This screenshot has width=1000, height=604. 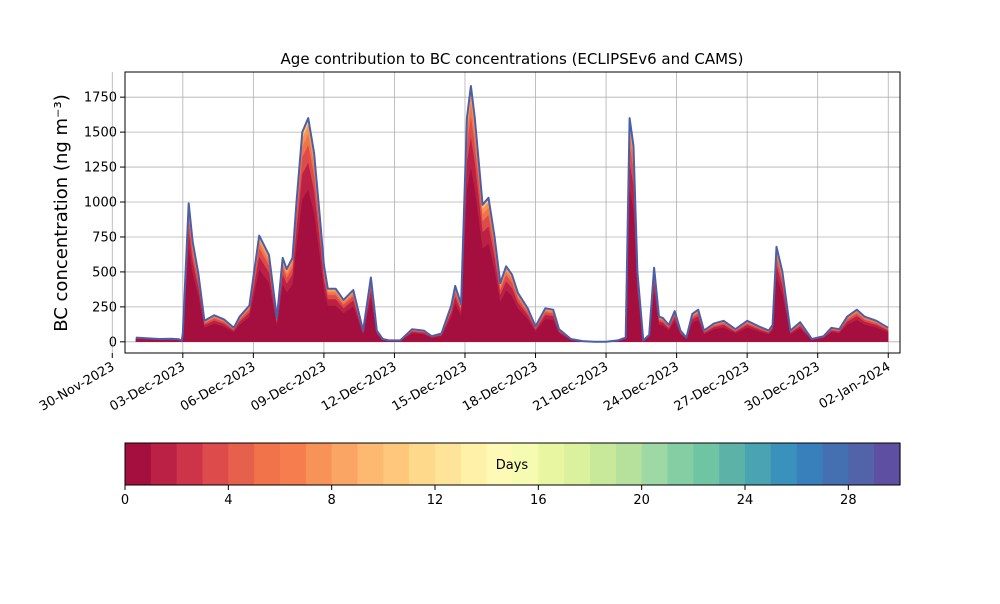 I want to click on colorbar-tick-label: 16, so click(x=538, y=500).